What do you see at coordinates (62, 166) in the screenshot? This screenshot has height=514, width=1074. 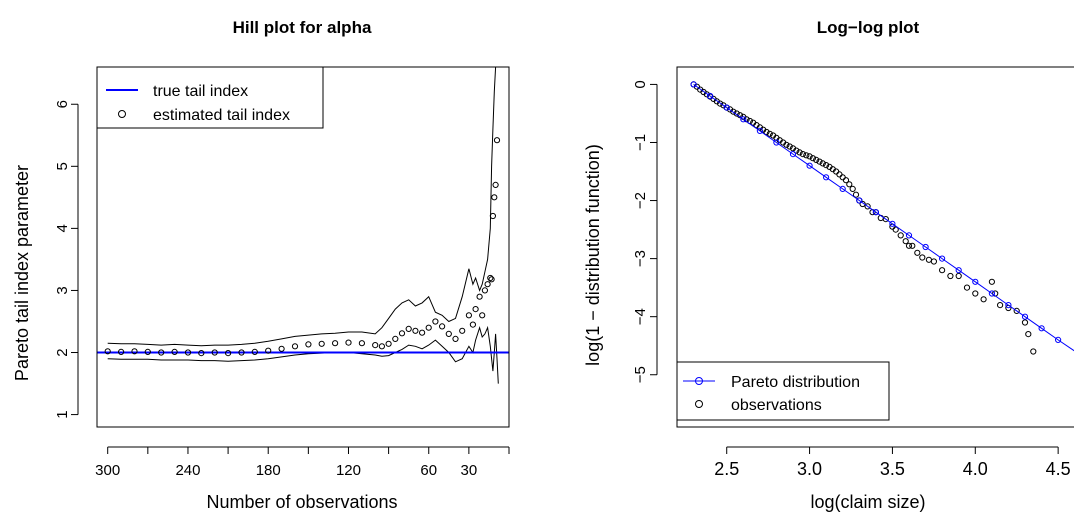 I see `hill-y-tick-label: 5` at bounding box center [62, 166].